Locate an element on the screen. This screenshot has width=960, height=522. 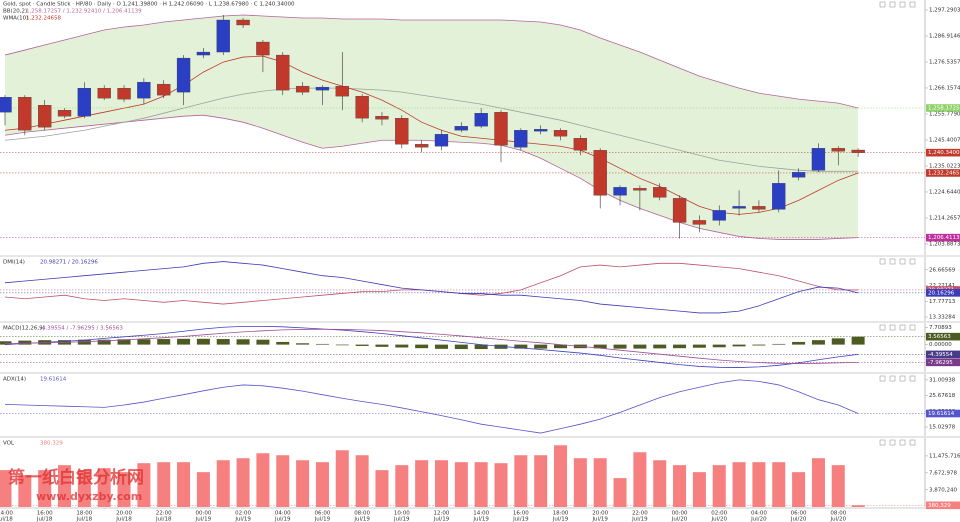
y-tick-label: 25.67618 is located at coordinates (942, 396).